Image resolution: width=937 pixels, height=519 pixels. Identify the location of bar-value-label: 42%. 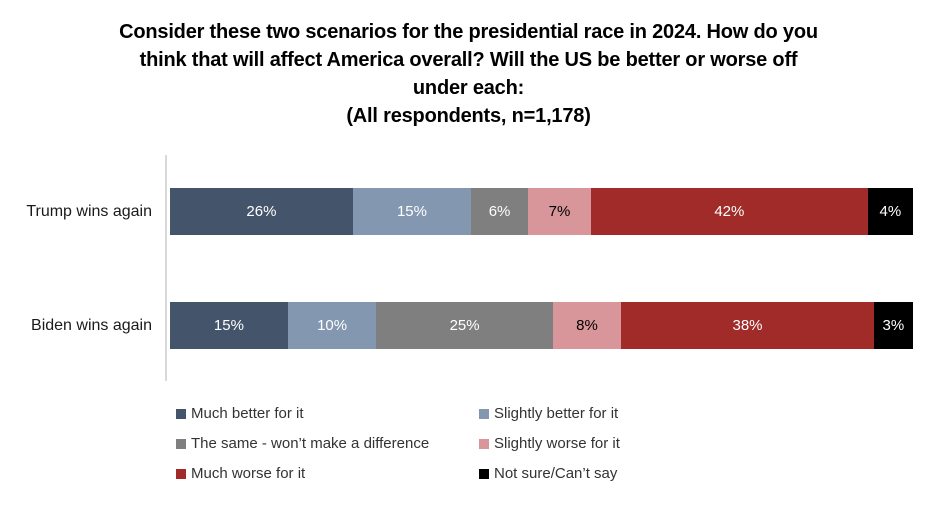
(729, 211).